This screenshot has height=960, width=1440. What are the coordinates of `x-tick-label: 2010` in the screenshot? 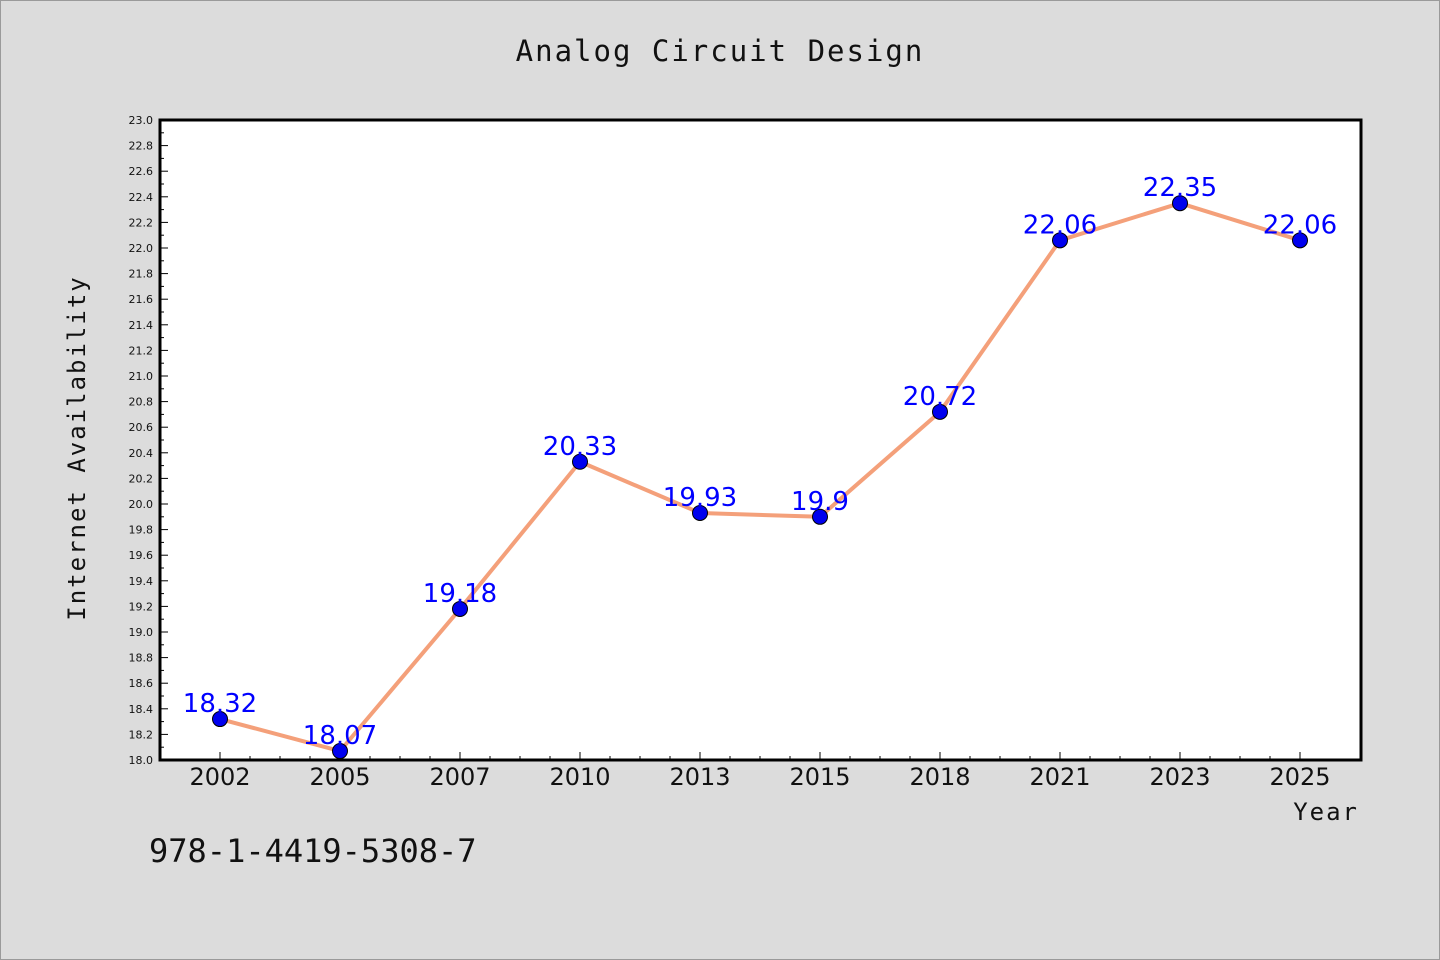 It's located at (579, 777).